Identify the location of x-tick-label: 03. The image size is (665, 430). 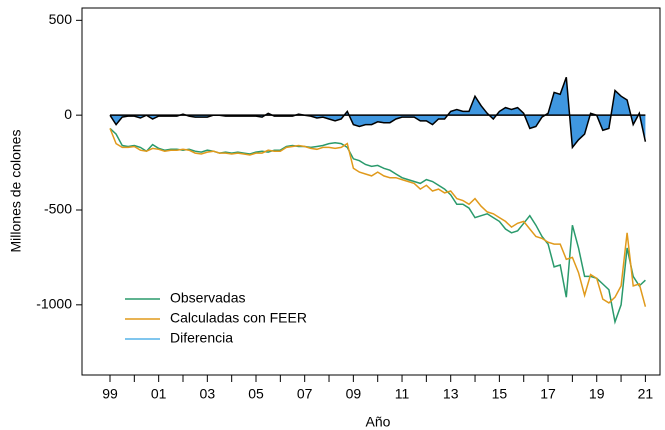
(208, 394).